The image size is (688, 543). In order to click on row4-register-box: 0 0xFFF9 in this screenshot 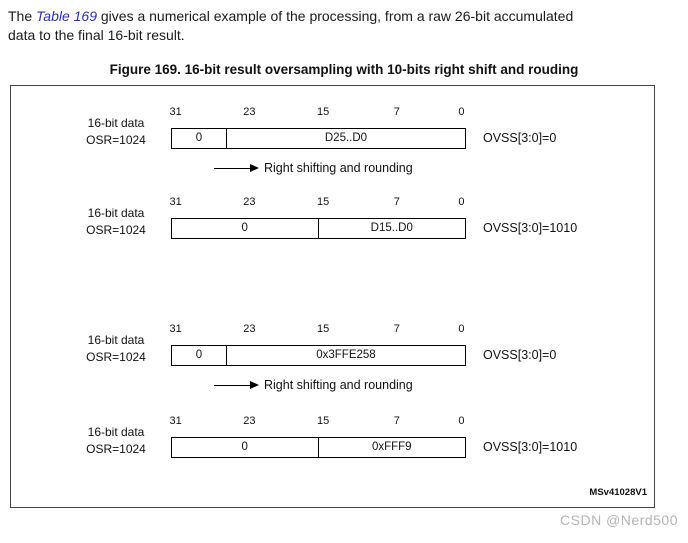, I will do `click(318, 447)`.